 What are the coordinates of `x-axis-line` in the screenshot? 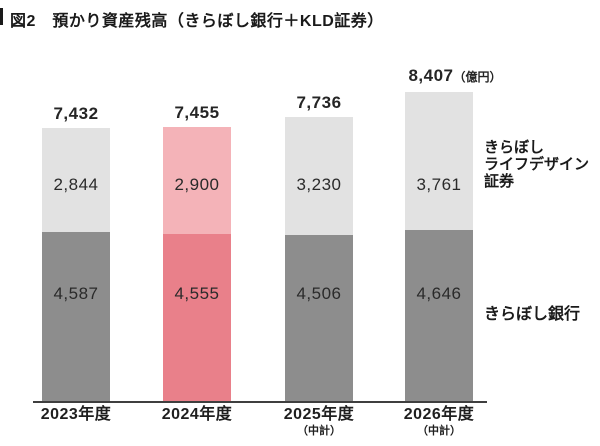 It's located at (260, 402).